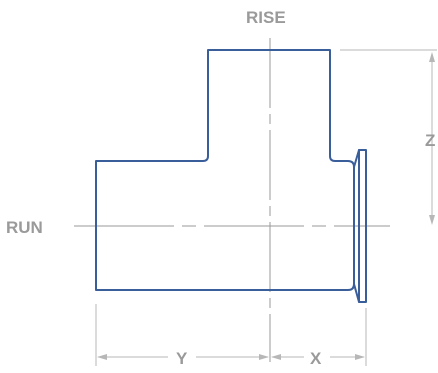  Describe the element at coordinates (24, 227) in the screenshot. I see `run-label: RUN` at that location.